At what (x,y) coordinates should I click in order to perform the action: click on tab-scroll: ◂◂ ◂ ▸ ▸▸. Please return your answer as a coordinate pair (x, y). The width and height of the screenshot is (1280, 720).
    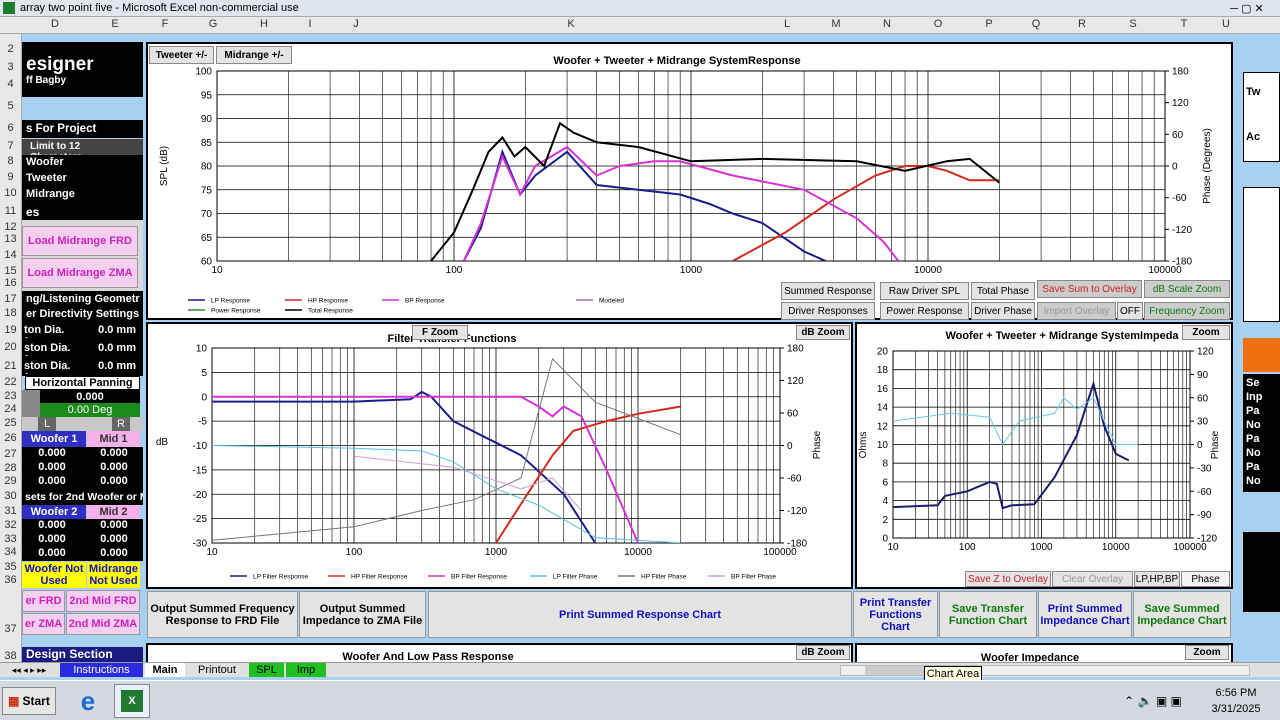
    Looking at the image, I should click on (29, 670).